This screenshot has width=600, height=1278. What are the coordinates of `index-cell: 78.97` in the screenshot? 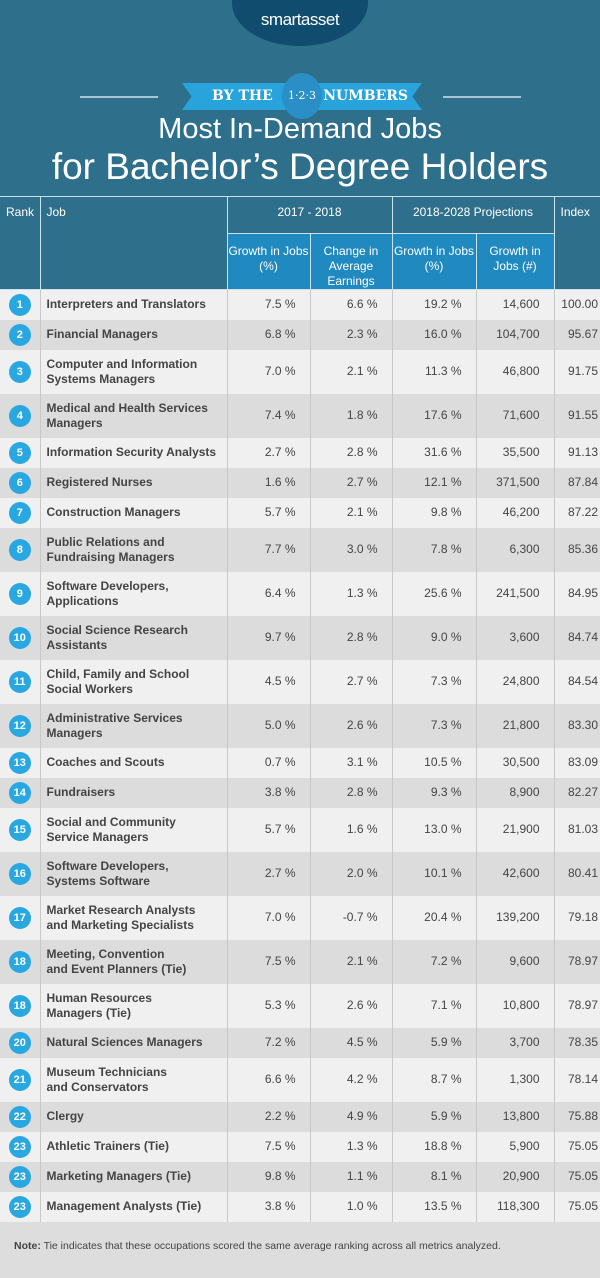 It's located at (576, 1005).